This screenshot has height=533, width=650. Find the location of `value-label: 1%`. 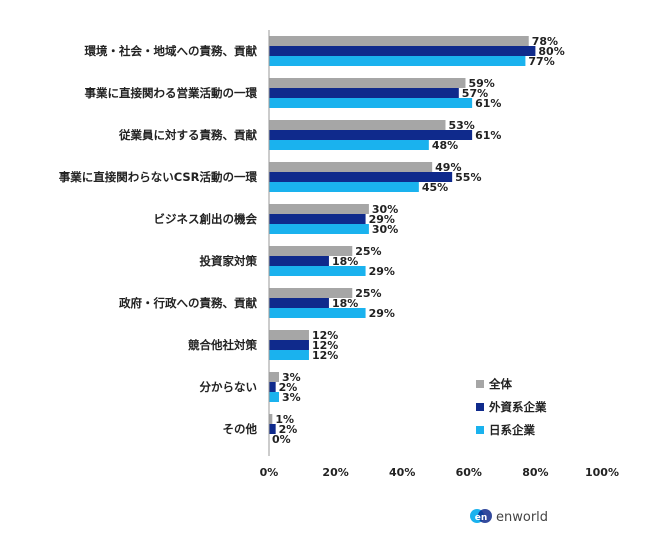

value-label: 1% is located at coordinates (284, 419).